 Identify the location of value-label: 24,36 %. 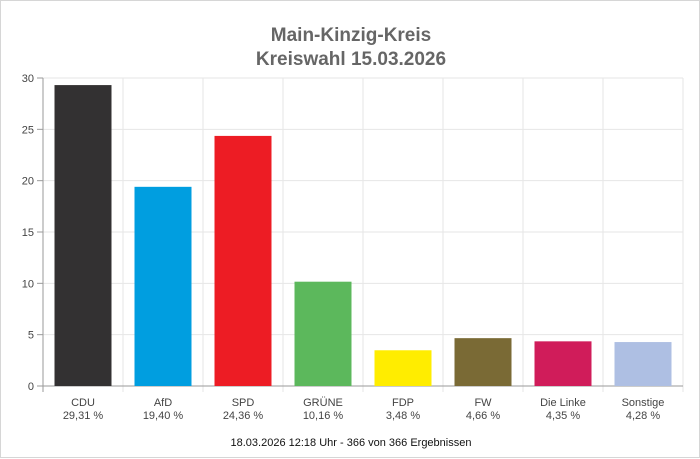
(243, 416).